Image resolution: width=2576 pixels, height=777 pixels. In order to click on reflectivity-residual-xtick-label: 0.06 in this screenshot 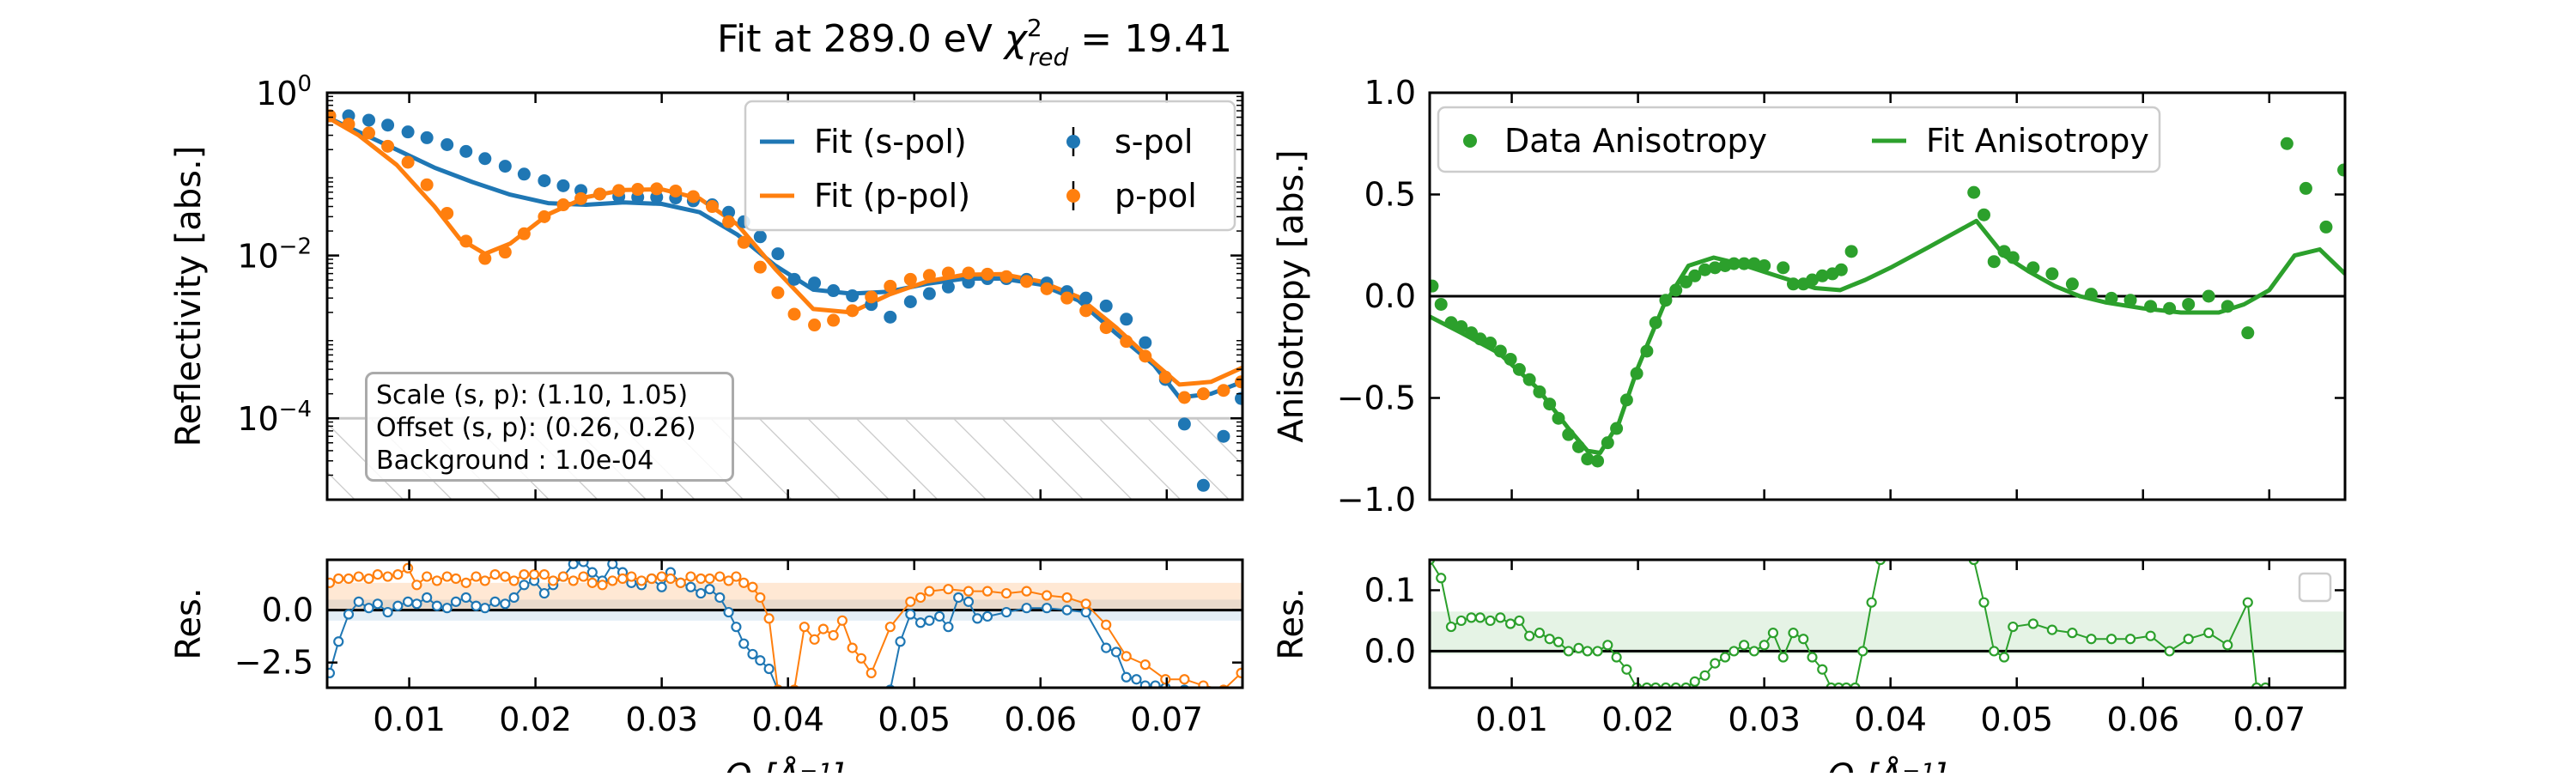, I will do `click(1041, 719)`.